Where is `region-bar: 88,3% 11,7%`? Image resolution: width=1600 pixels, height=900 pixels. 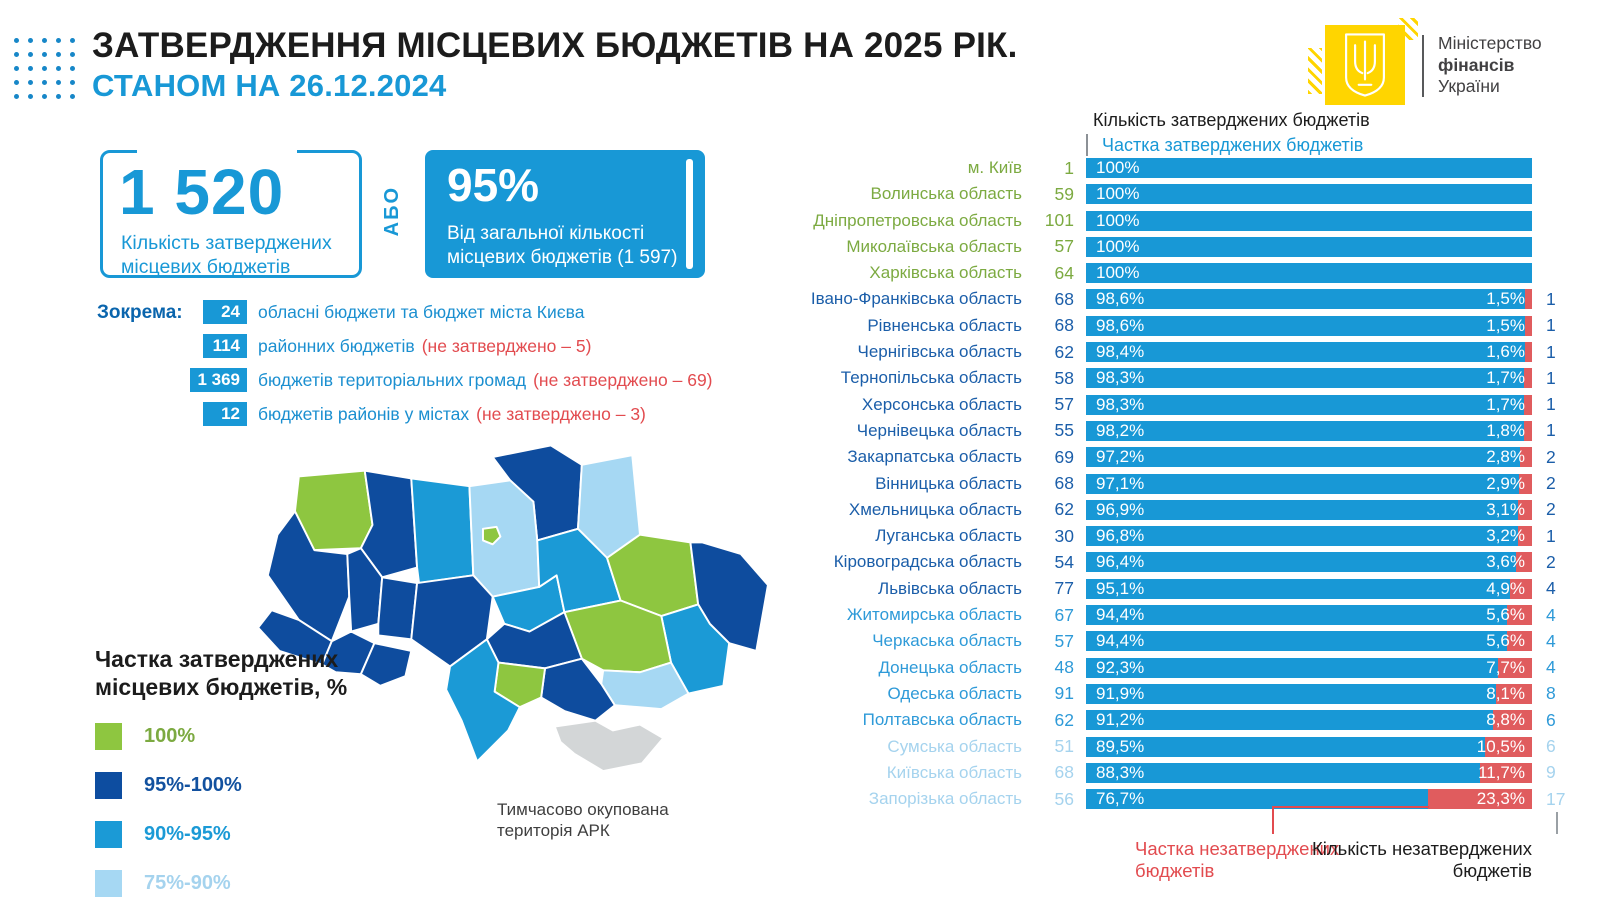
region-bar: 88,3% 11,7% is located at coordinates (1309, 772).